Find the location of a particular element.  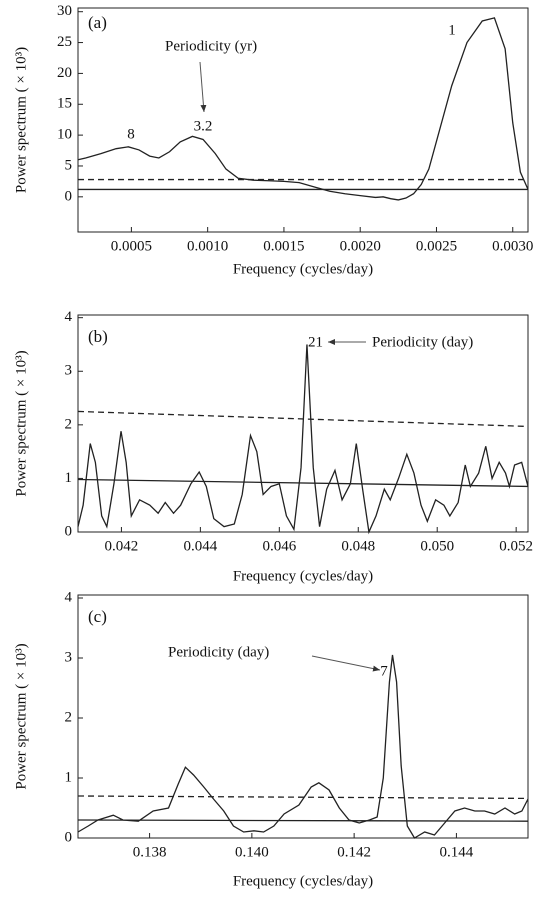

y-tick-label: 25 is located at coordinates (64, 42).